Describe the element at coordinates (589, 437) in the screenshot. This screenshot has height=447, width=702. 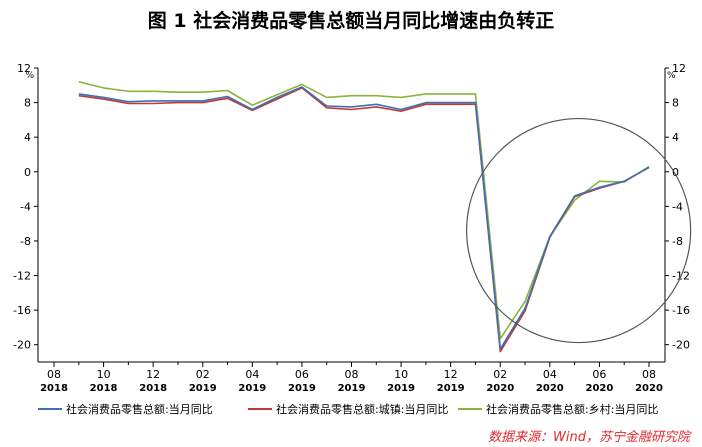
I see `source-note: 数据来源：Wind，苏宁金融研究院` at that location.